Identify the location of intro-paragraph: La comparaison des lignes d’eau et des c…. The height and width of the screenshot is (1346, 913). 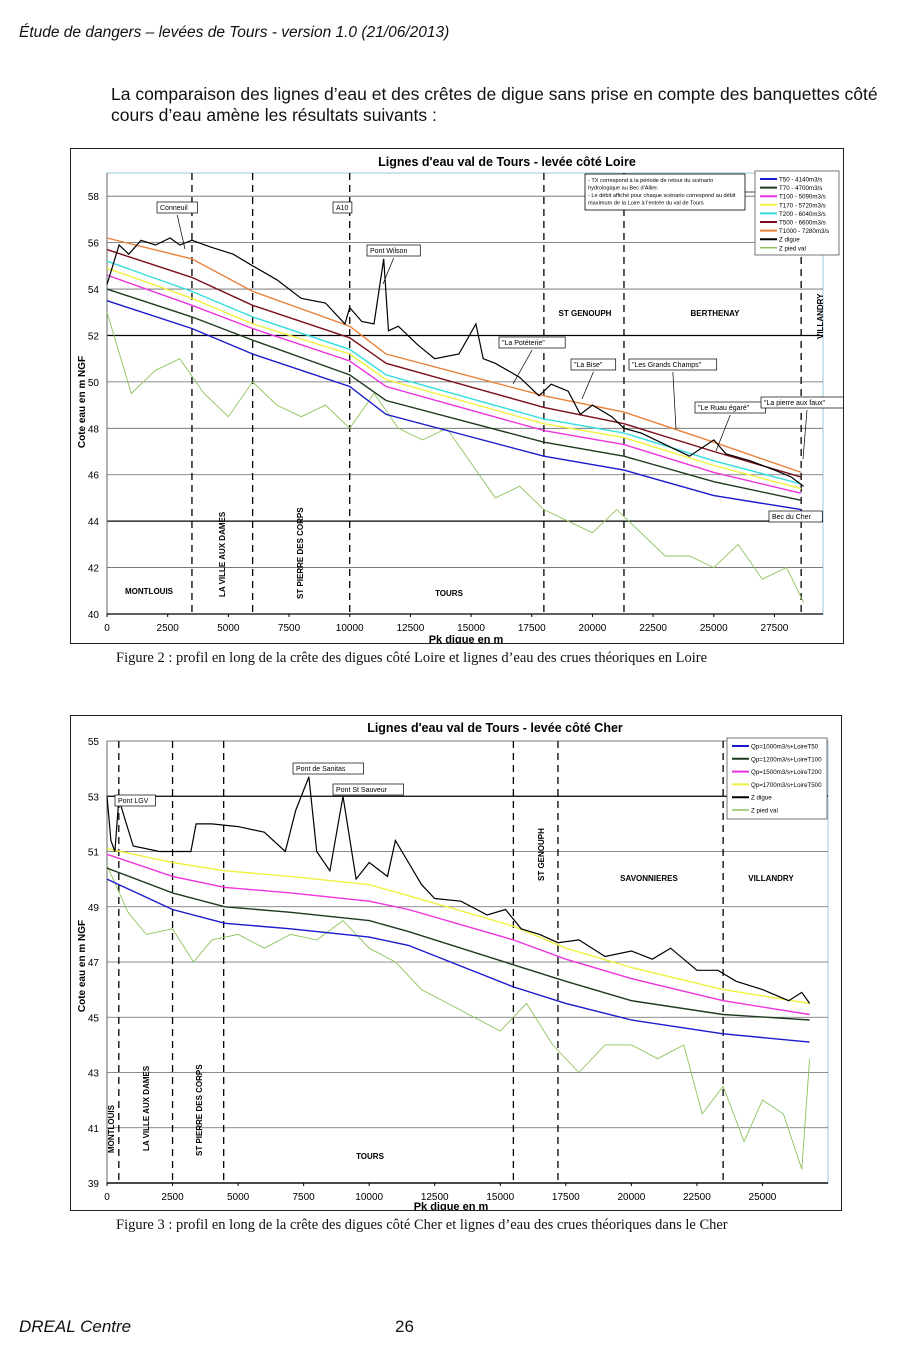
(494, 104).